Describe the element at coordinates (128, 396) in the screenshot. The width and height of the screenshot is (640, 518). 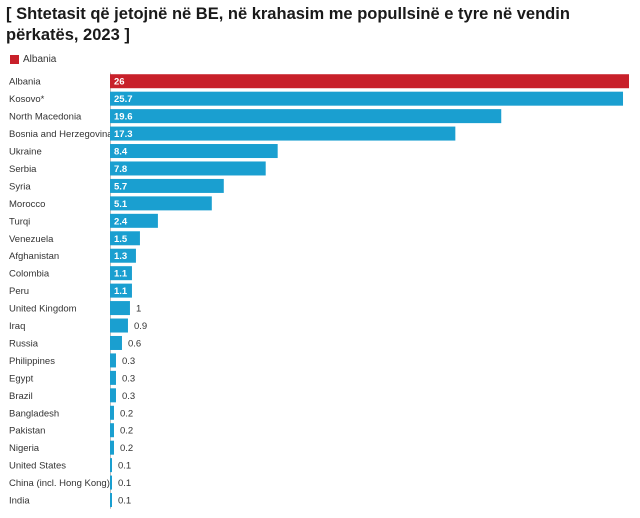
I see `value-label-brazil: 0.3` at that location.